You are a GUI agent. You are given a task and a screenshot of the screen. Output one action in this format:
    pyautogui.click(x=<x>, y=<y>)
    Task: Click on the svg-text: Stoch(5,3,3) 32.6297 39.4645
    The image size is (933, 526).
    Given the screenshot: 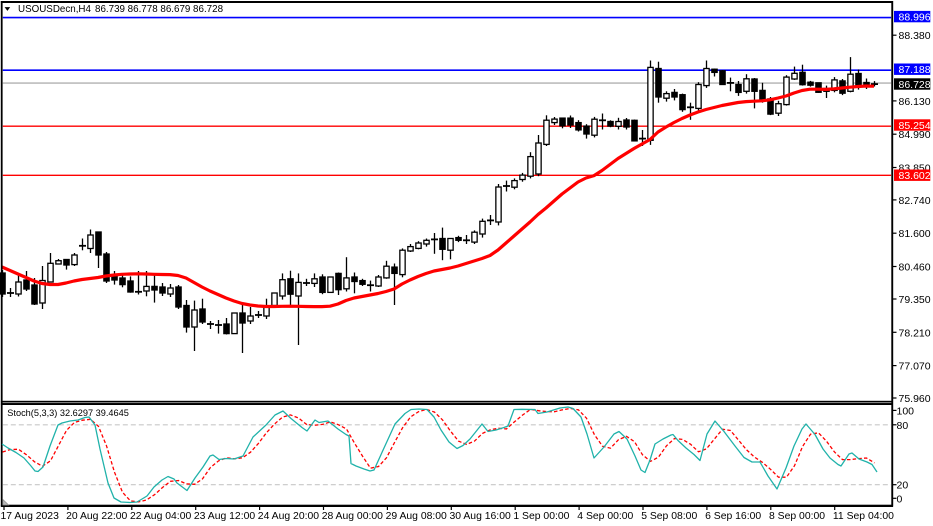 What is the action you would take?
    pyautogui.click(x=68, y=413)
    